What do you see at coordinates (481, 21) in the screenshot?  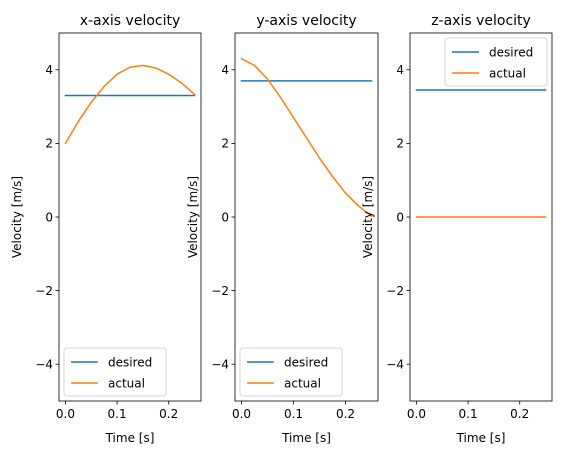 I see `chart-title: z-axis velocity` at bounding box center [481, 21].